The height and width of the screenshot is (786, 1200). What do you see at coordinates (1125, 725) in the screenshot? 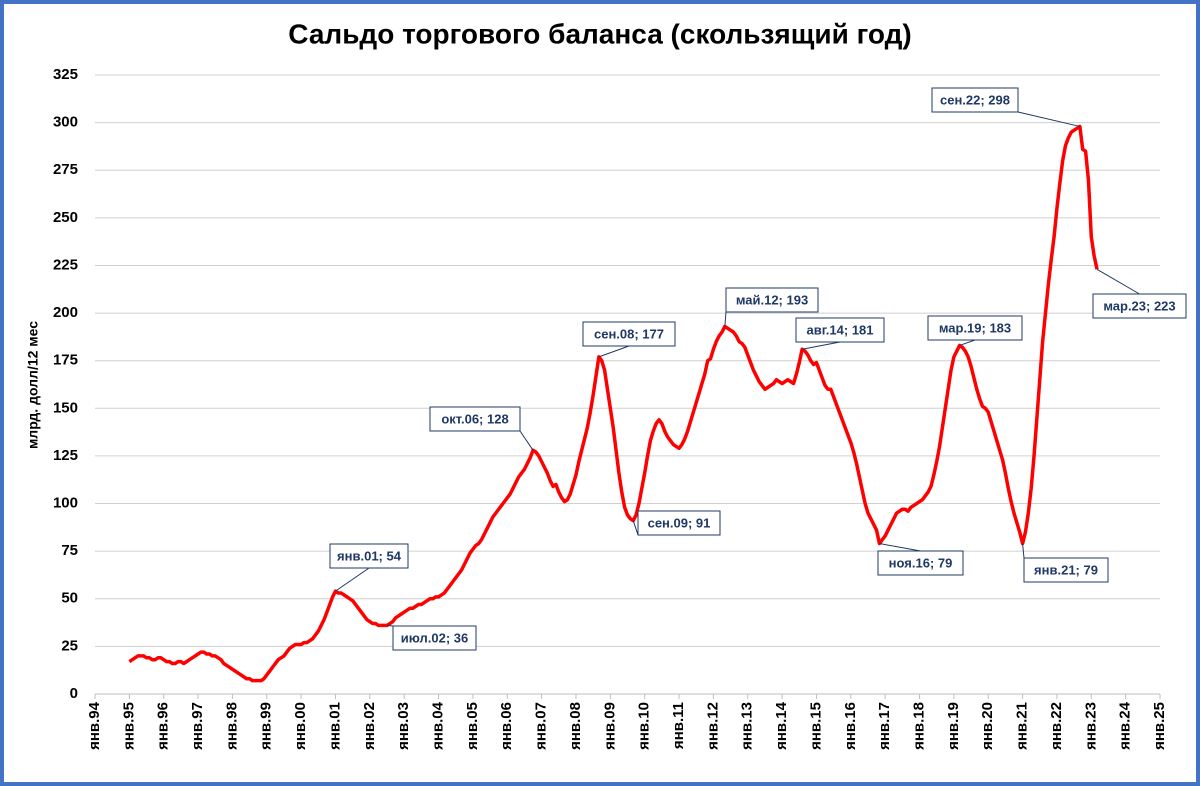
I see `x-tick-label: янв.24` at bounding box center [1125, 725].